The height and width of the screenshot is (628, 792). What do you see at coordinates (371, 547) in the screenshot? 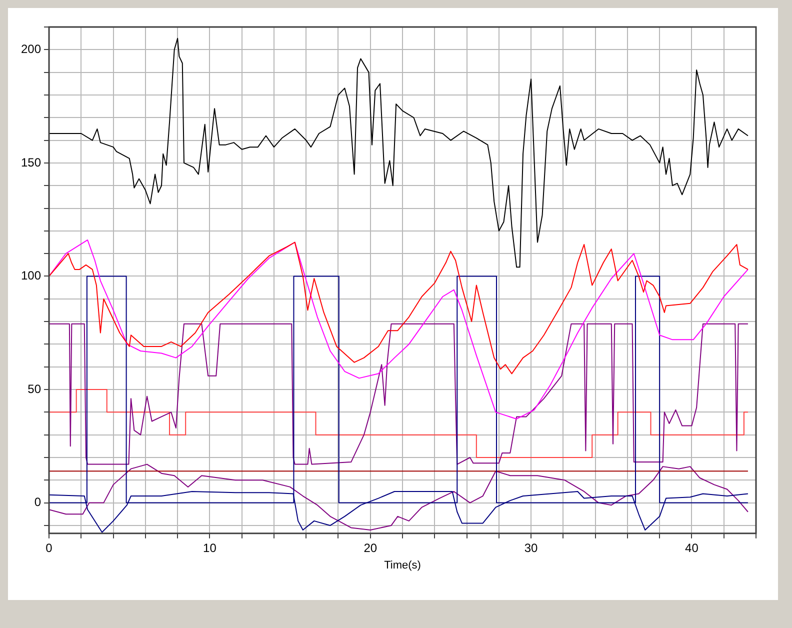
I see `x-tick-label: 20` at bounding box center [371, 547].